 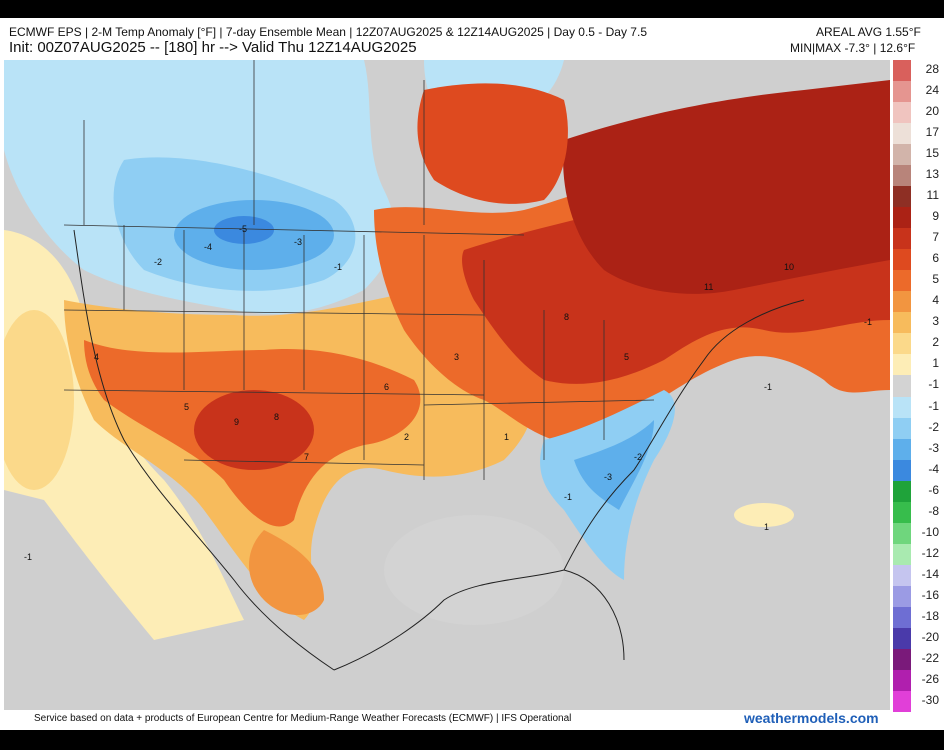 I want to click on legend-row: -30, so click(x=917, y=701).